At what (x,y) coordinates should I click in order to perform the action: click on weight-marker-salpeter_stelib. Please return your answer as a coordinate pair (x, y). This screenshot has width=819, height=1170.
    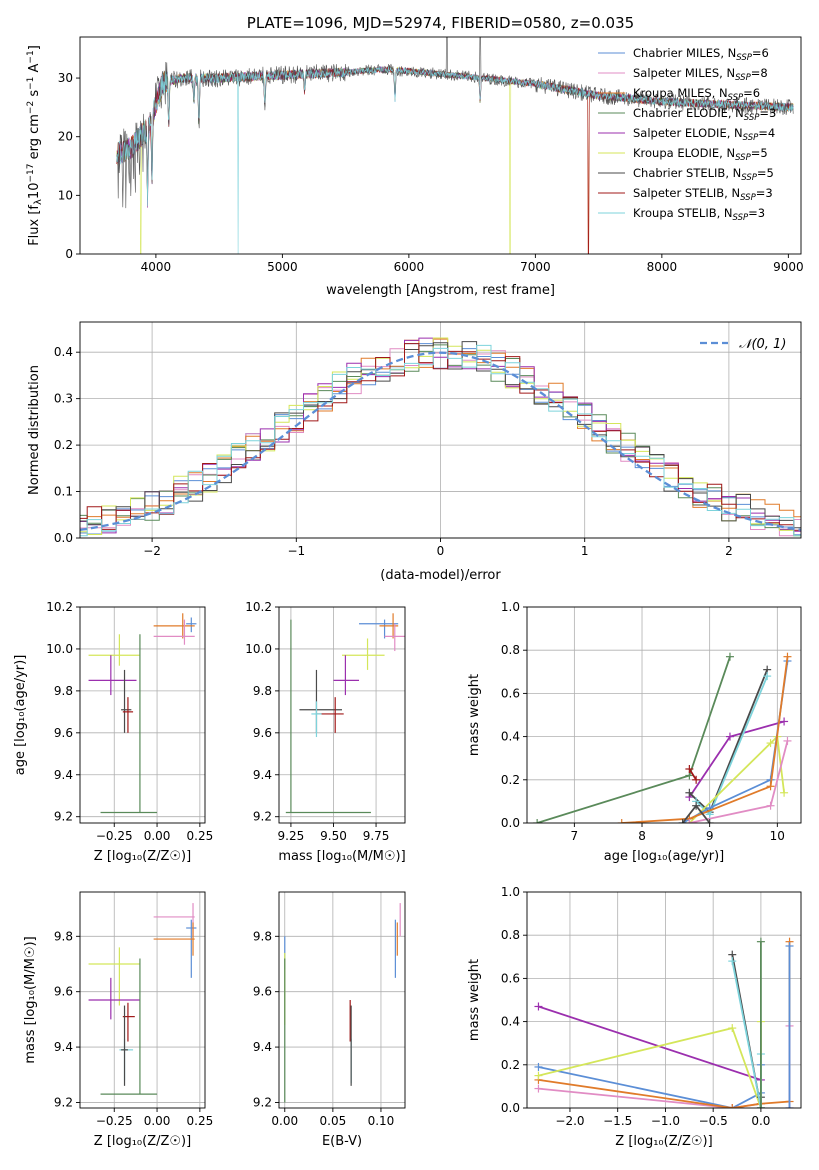
    Looking at the image, I should click on (696, 779).